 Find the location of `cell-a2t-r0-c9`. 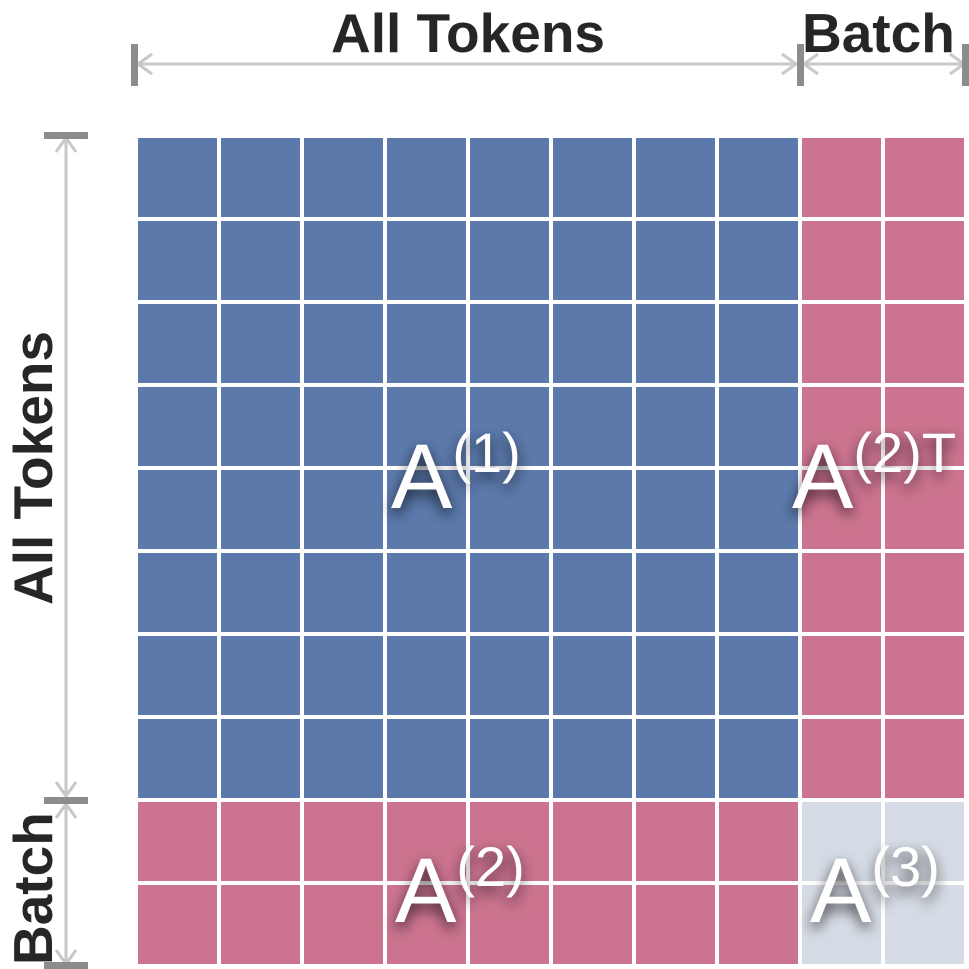

cell-a2t-r0-c9 is located at coordinates (924, 177).